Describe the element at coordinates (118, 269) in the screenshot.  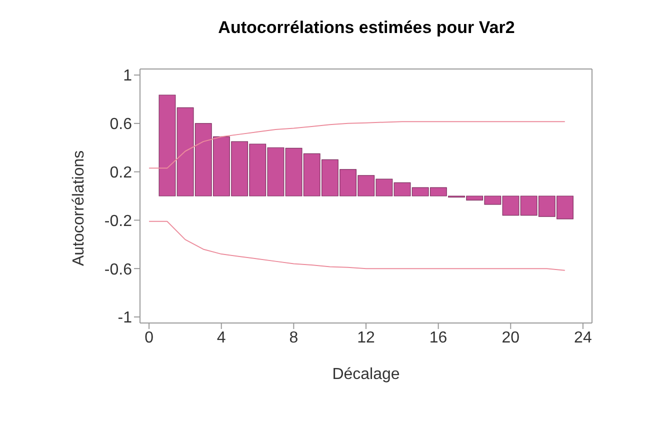
I see `y-tick-label: -0.6` at that location.